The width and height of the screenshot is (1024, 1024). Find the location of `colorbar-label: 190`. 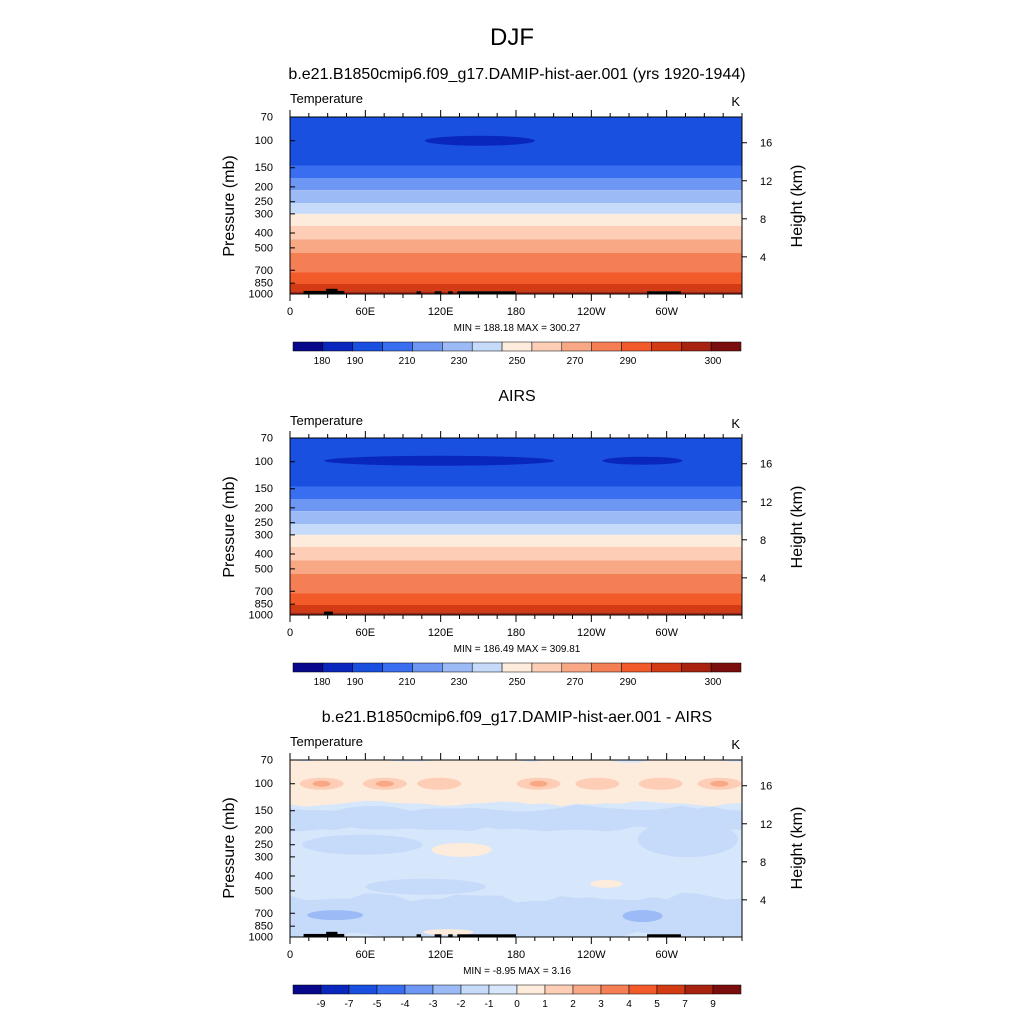

colorbar-label: 190 is located at coordinates (355, 682).